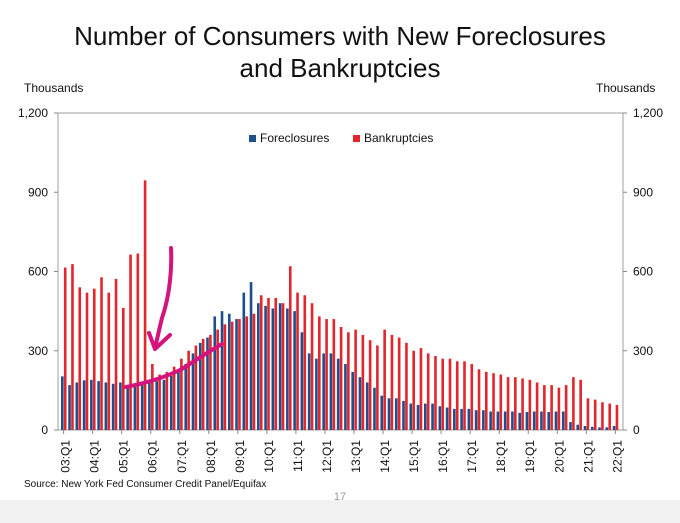 Image resolution: width=680 pixels, height=523 pixels. What do you see at coordinates (252, 138) in the screenshot?
I see `legend-swatch-foreclosures` at bounding box center [252, 138].